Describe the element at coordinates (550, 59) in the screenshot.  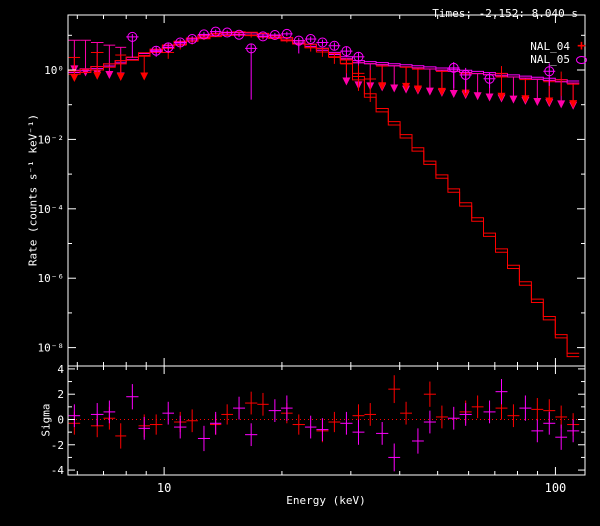
I see `legend-label-nal05: NAL_05` at that location.